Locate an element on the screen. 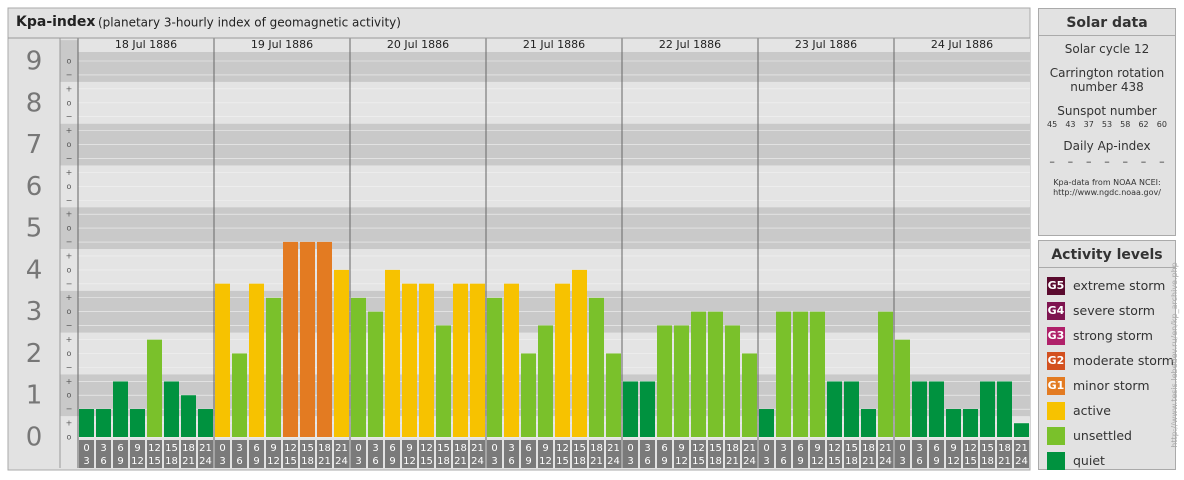 The height and width of the screenshot is (480, 1184). y-tick-label: 6 is located at coordinates (34, 187).